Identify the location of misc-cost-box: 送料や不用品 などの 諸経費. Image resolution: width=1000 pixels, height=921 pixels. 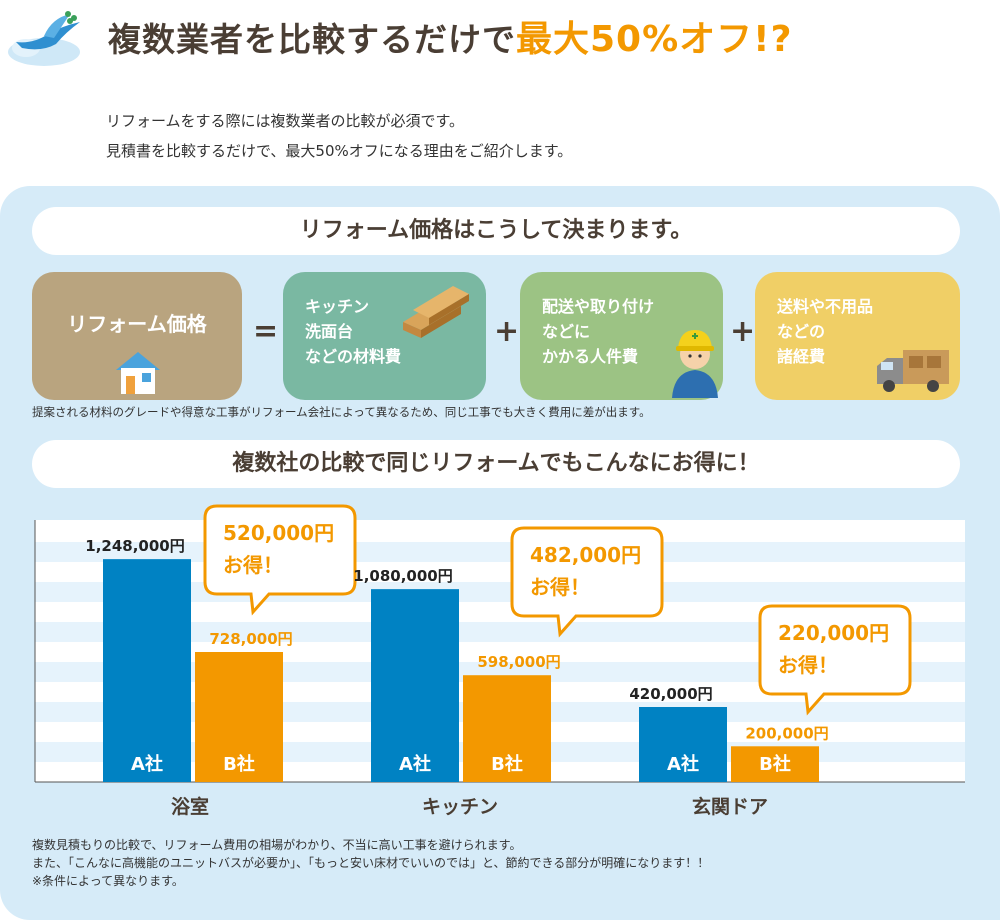
(857, 336).